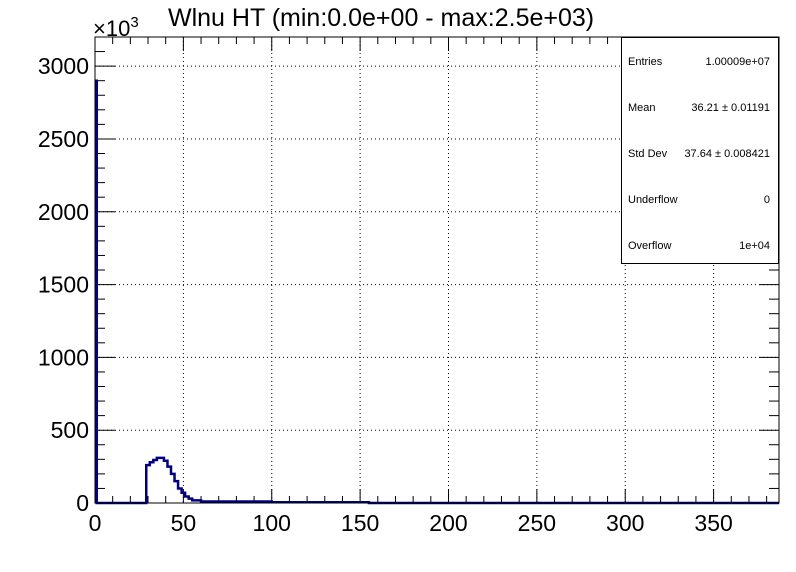 The image size is (796, 572). I want to click on overflow-value: 1e+04, so click(754, 246).